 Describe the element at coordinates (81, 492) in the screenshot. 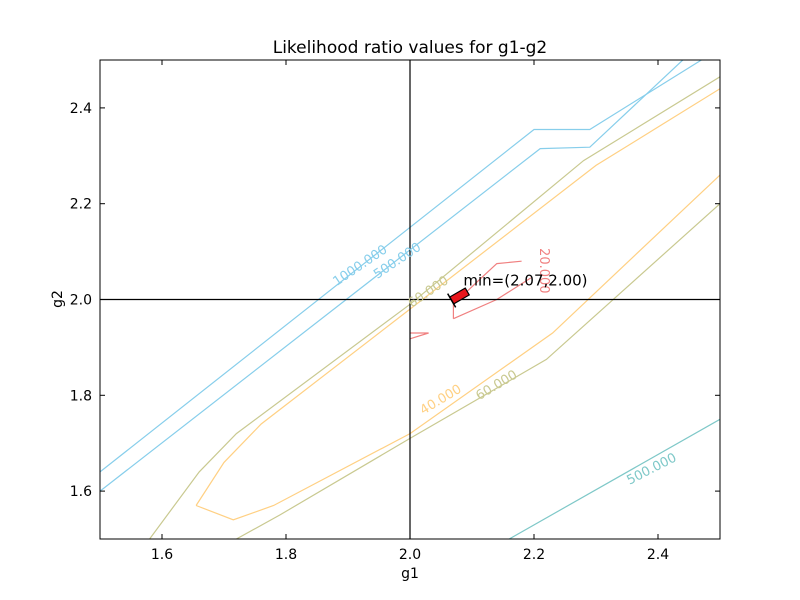

I see `y-tick-label-0: 1.6` at that location.